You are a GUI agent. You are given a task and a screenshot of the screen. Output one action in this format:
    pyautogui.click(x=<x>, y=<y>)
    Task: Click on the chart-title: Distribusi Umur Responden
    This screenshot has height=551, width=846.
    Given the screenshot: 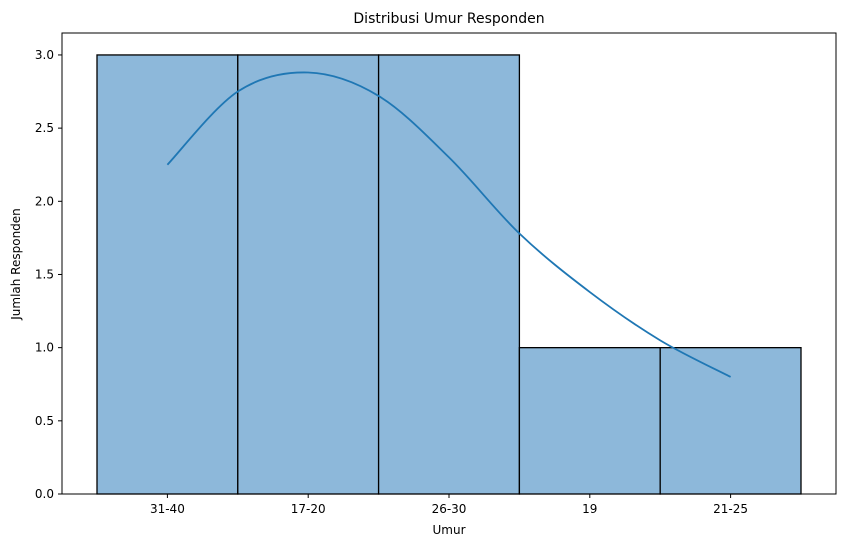 What is the action you would take?
    pyautogui.click(x=448, y=19)
    